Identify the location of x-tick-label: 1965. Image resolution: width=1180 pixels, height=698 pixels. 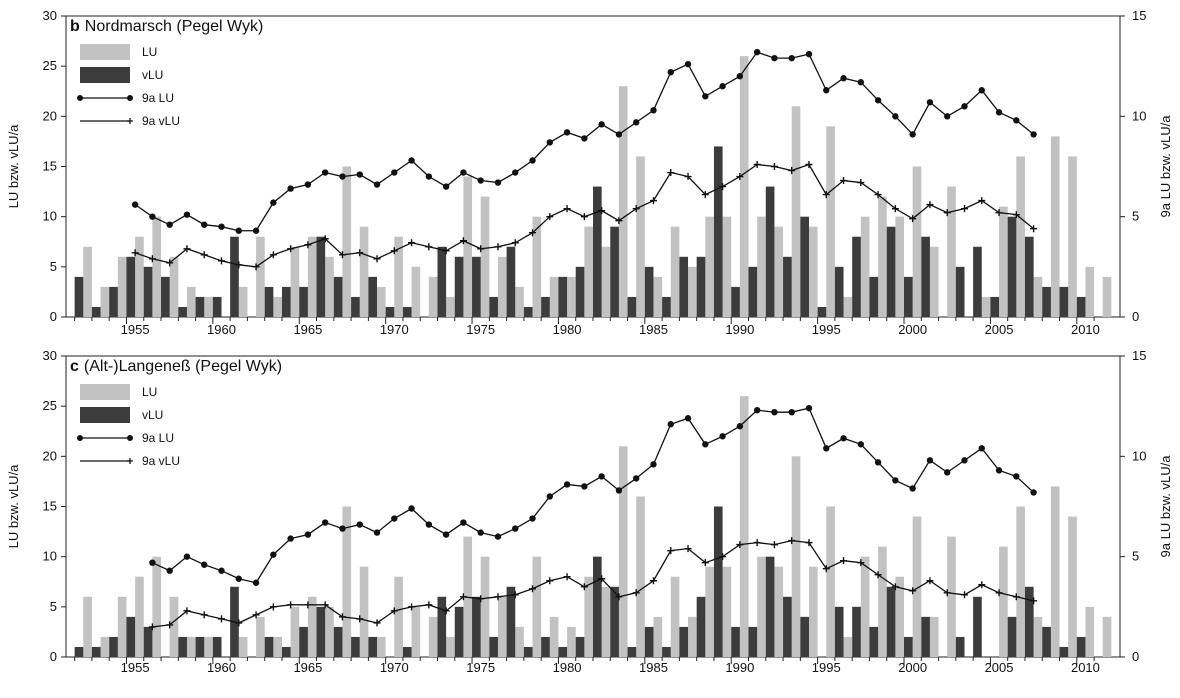
(307, 329).